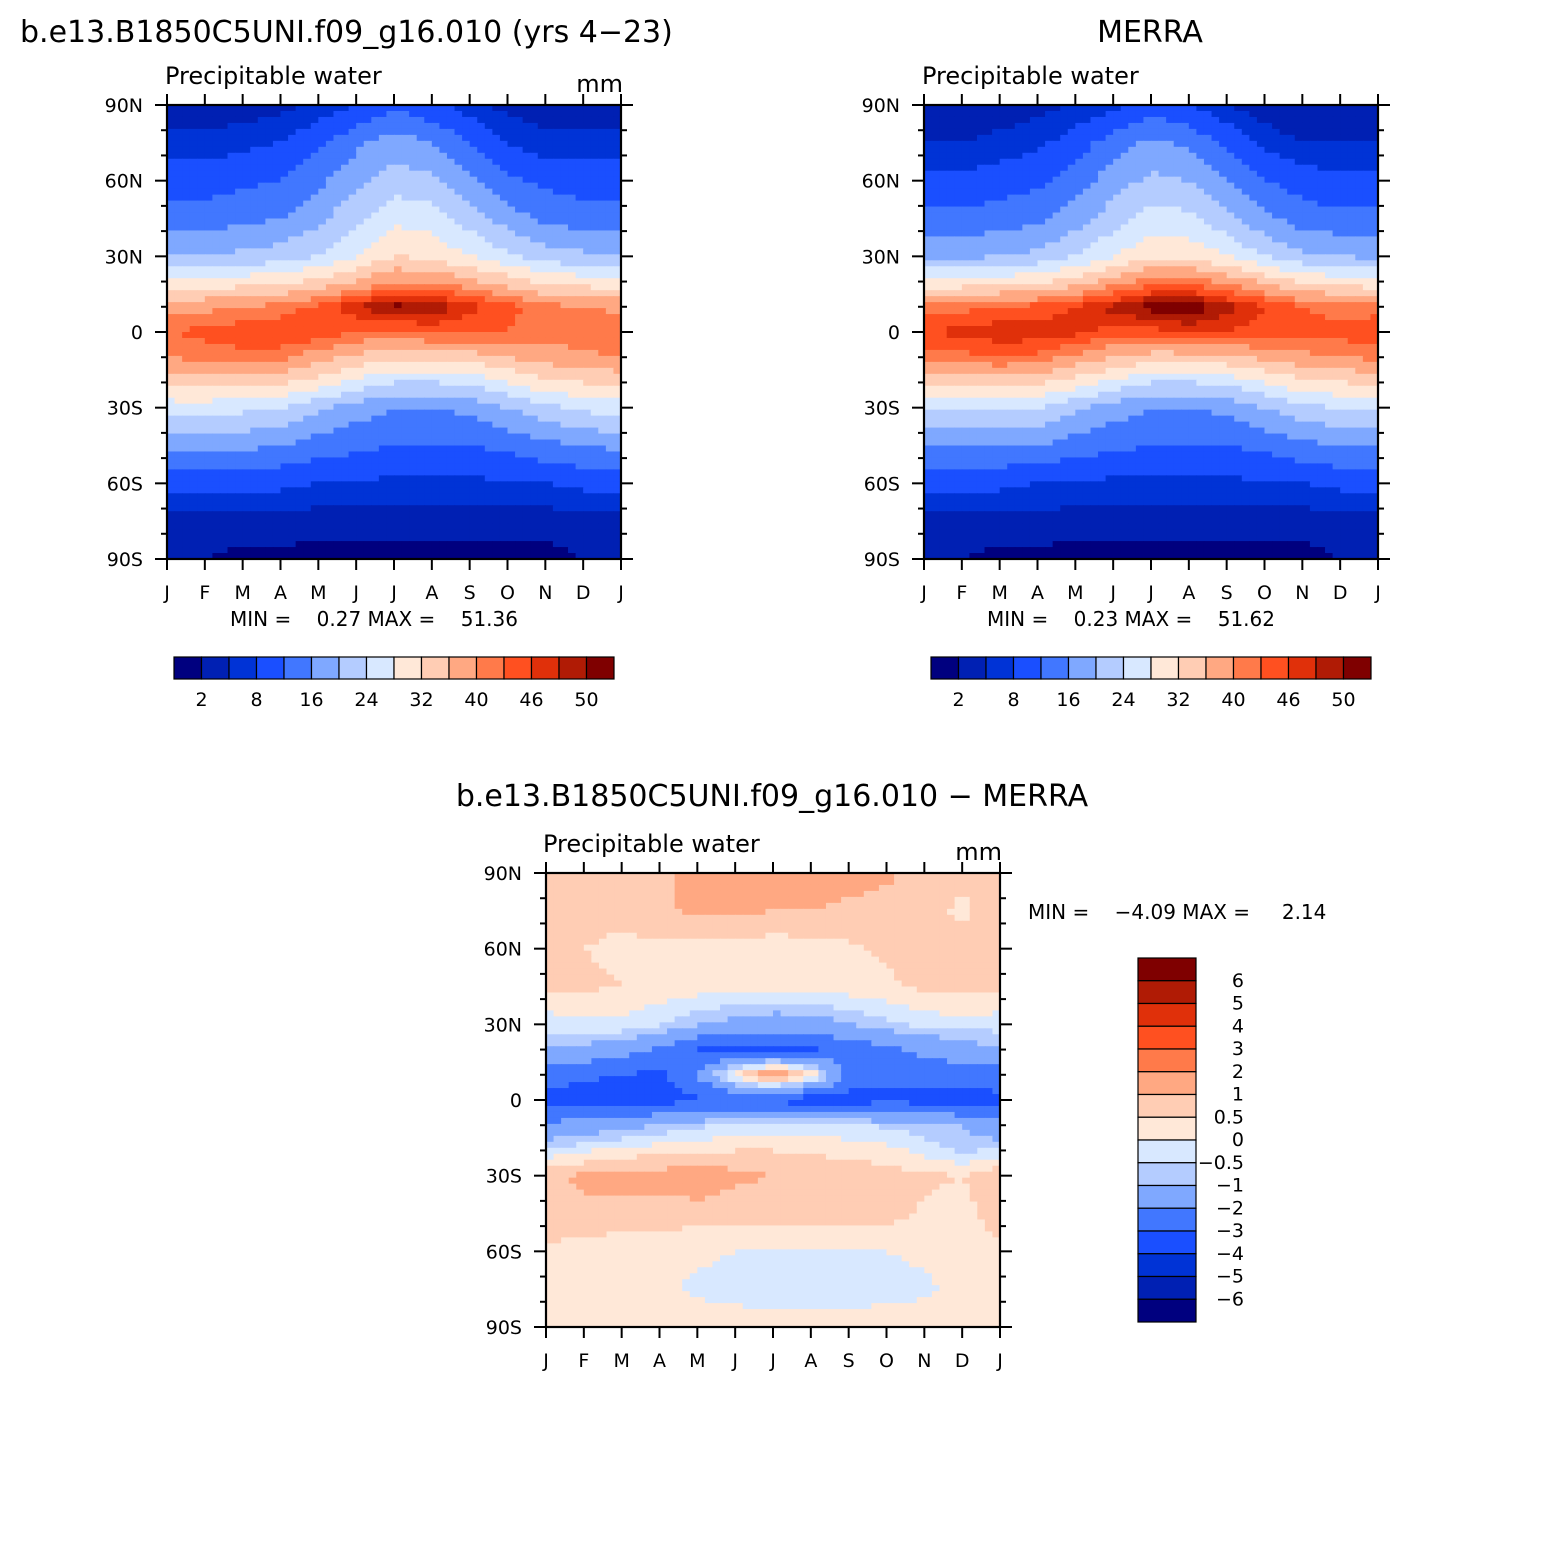  I want to click on x-tick-label: A, so click(280, 593).